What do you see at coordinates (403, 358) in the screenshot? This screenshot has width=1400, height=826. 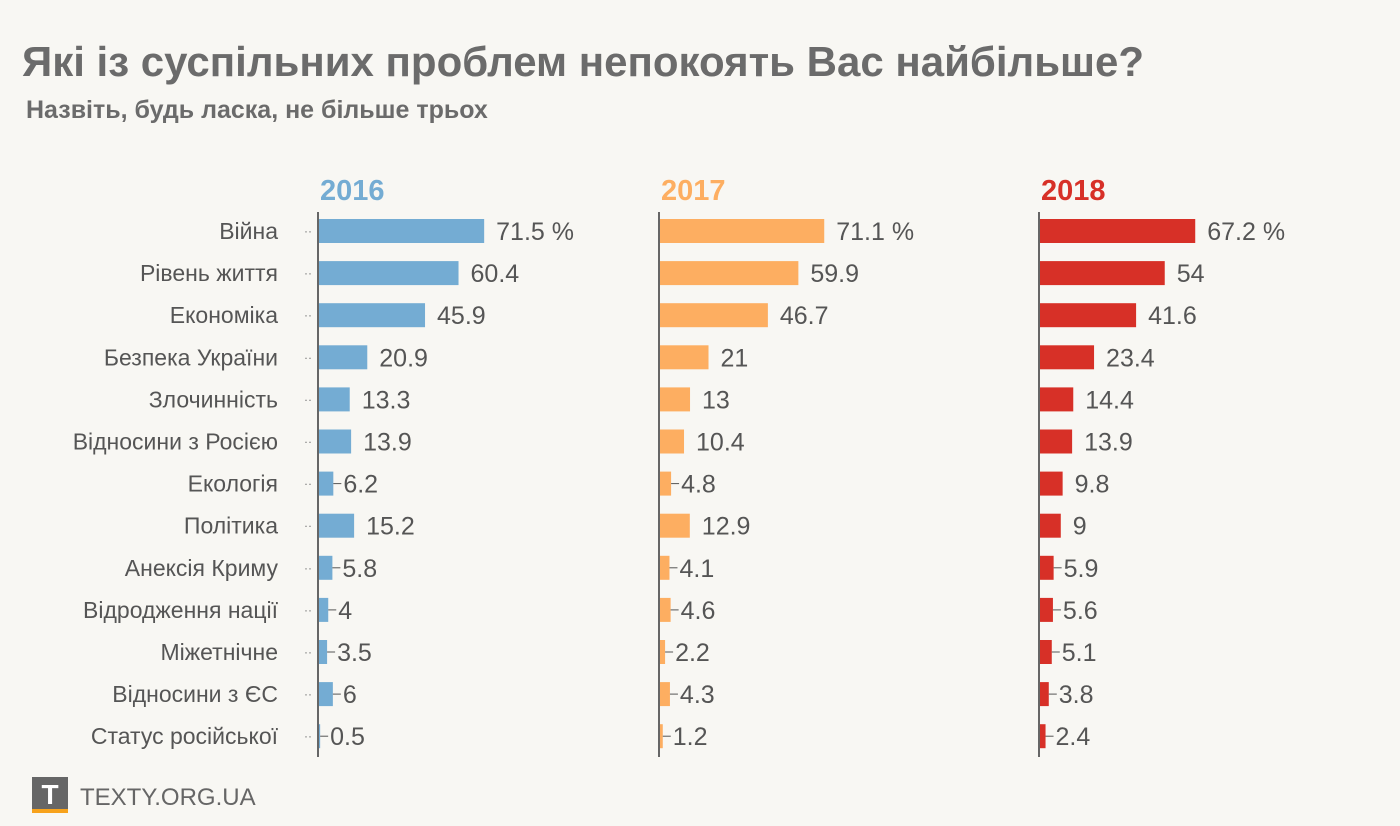 I see `value-label: 20.9` at bounding box center [403, 358].